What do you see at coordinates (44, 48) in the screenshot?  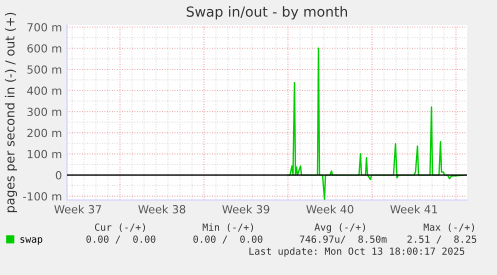 I see `y-tick-label: 600 m` at bounding box center [44, 48].